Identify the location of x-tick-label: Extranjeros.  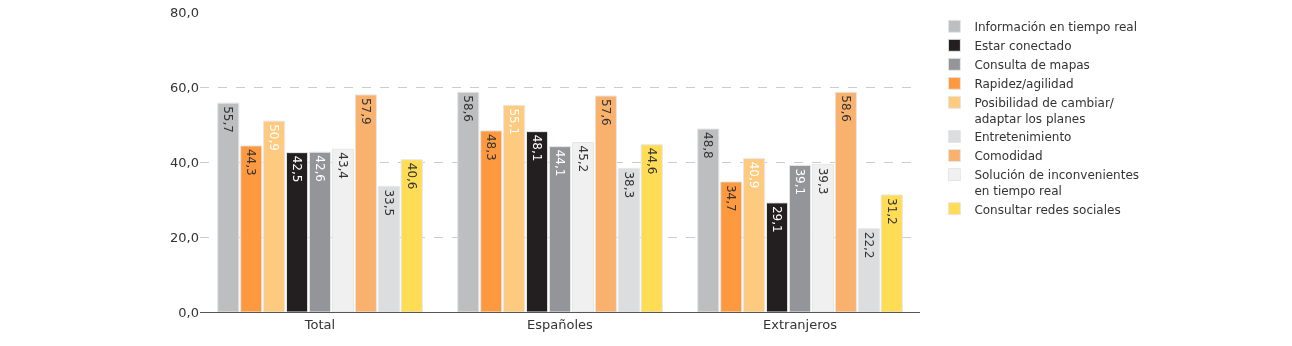
(800, 324).